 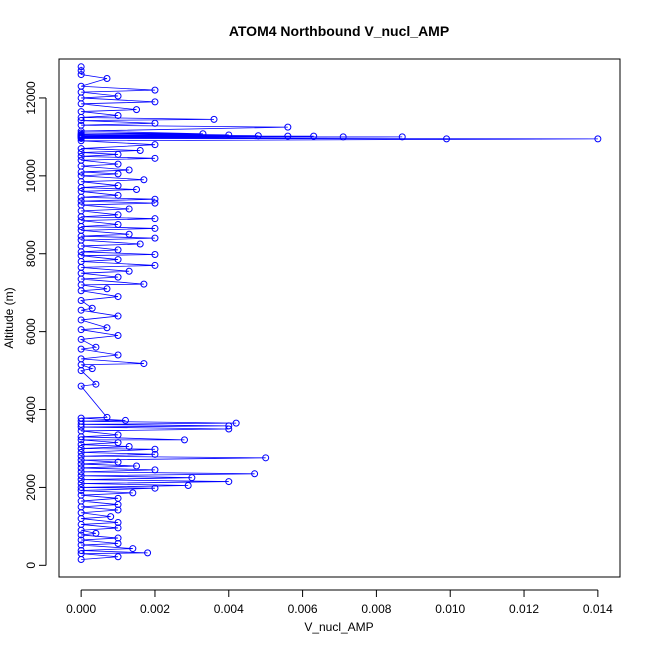 What do you see at coordinates (31, 409) in the screenshot?
I see `y-tick-label: 4000` at bounding box center [31, 409].